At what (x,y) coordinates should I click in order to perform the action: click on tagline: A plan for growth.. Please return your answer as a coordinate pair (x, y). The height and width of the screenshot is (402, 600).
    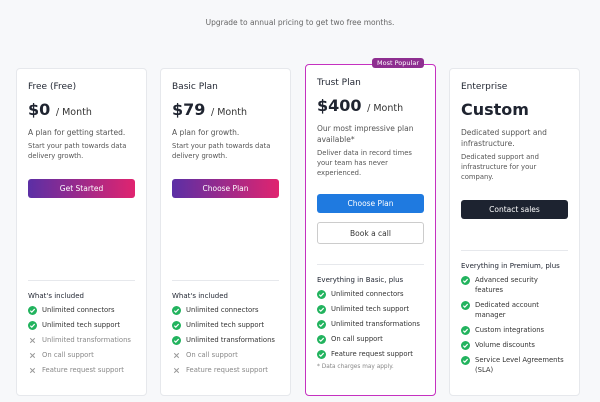
    Looking at the image, I should click on (206, 132).